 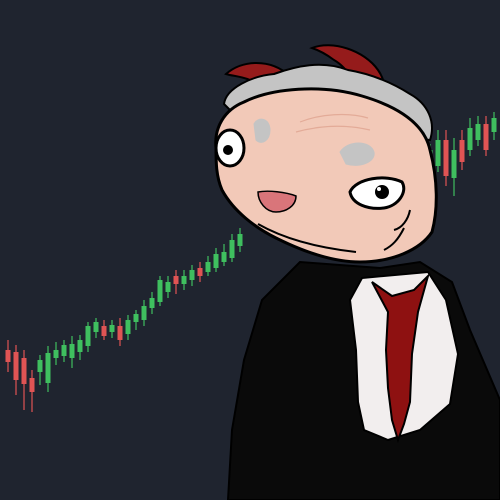 I want to click on right-pupil, so click(x=382, y=192).